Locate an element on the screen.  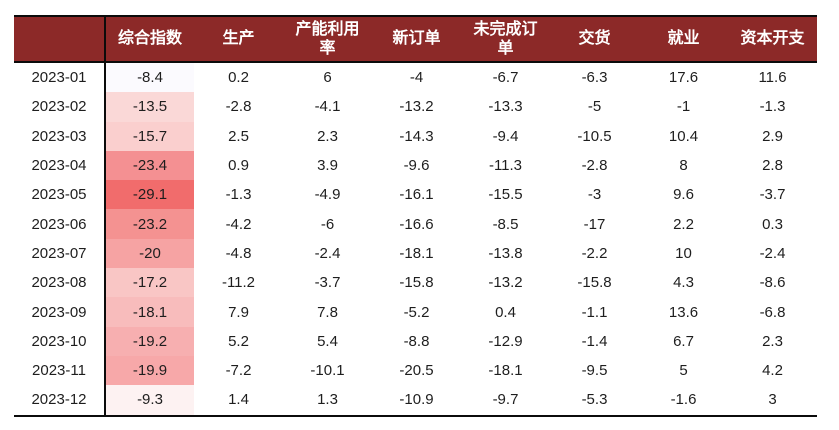
heat-cell: -17.2 is located at coordinates (149, 283).